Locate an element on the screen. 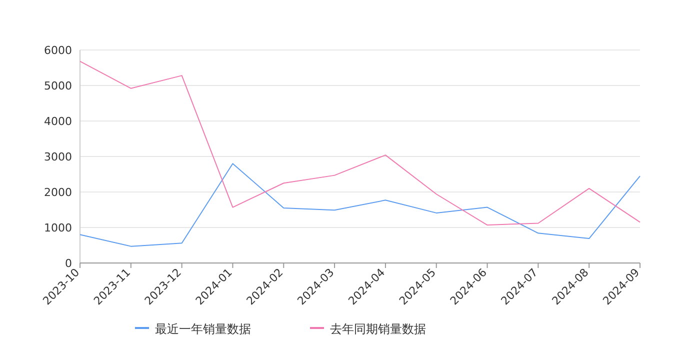 Image resolution: width=680 pixels, height=350 pixels. legend-label: 去年同期销量数据 is located at coordinates (378, 329).